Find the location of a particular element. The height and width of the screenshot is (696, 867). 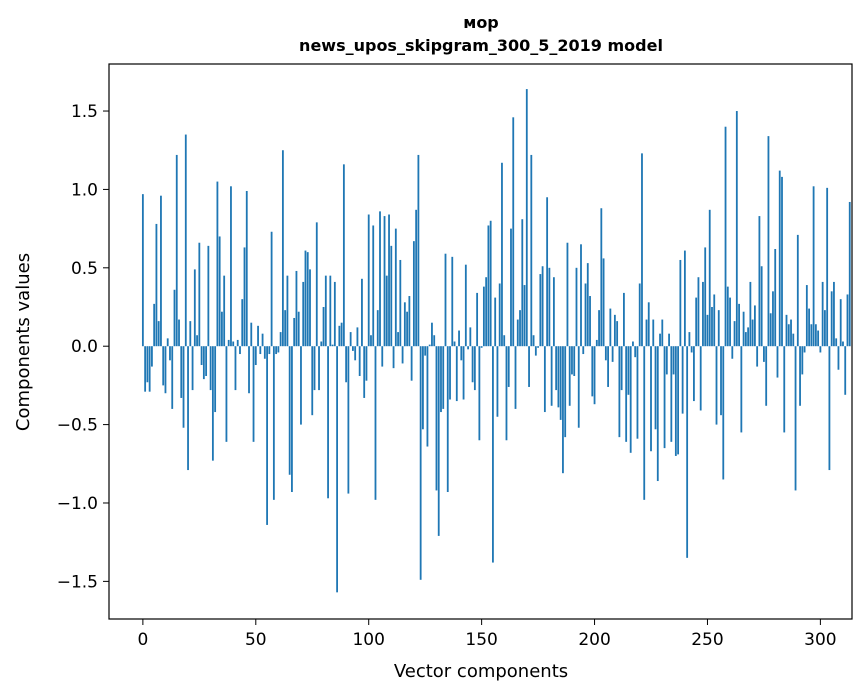

y-tick-label: 0.5 is located at coordinates (84, 269).